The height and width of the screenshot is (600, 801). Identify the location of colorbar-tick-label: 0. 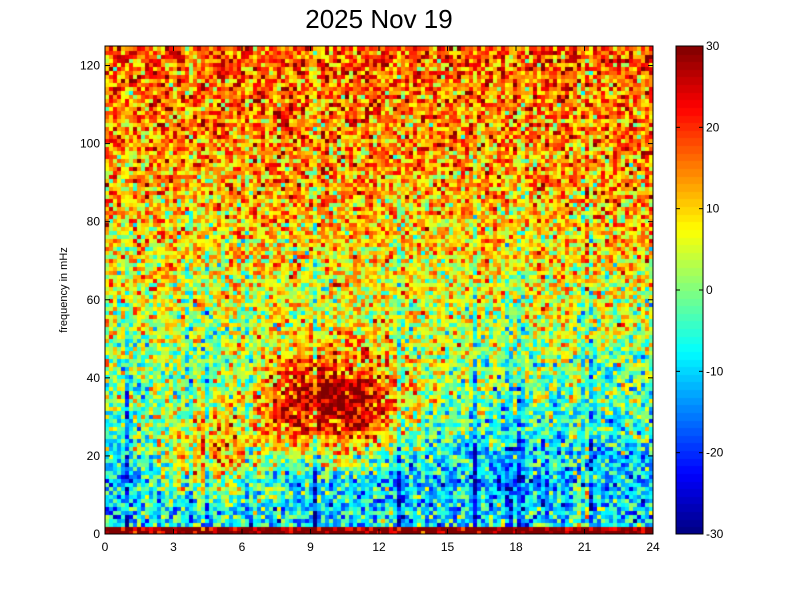
(709, 290).